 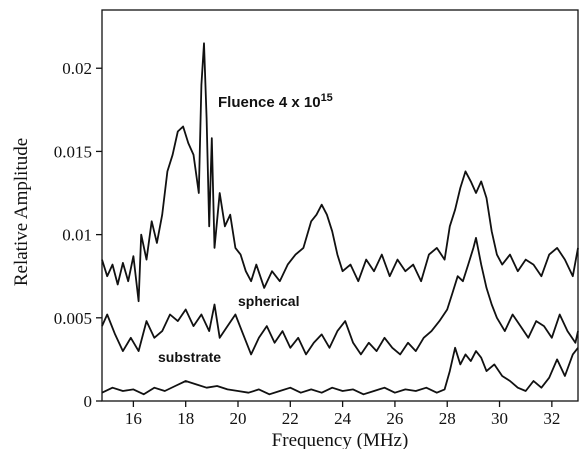 What do you see at coordinates (238, 418) in the screenshot?
I see `x-tick-label: 20` at bounding box center [238, 418].